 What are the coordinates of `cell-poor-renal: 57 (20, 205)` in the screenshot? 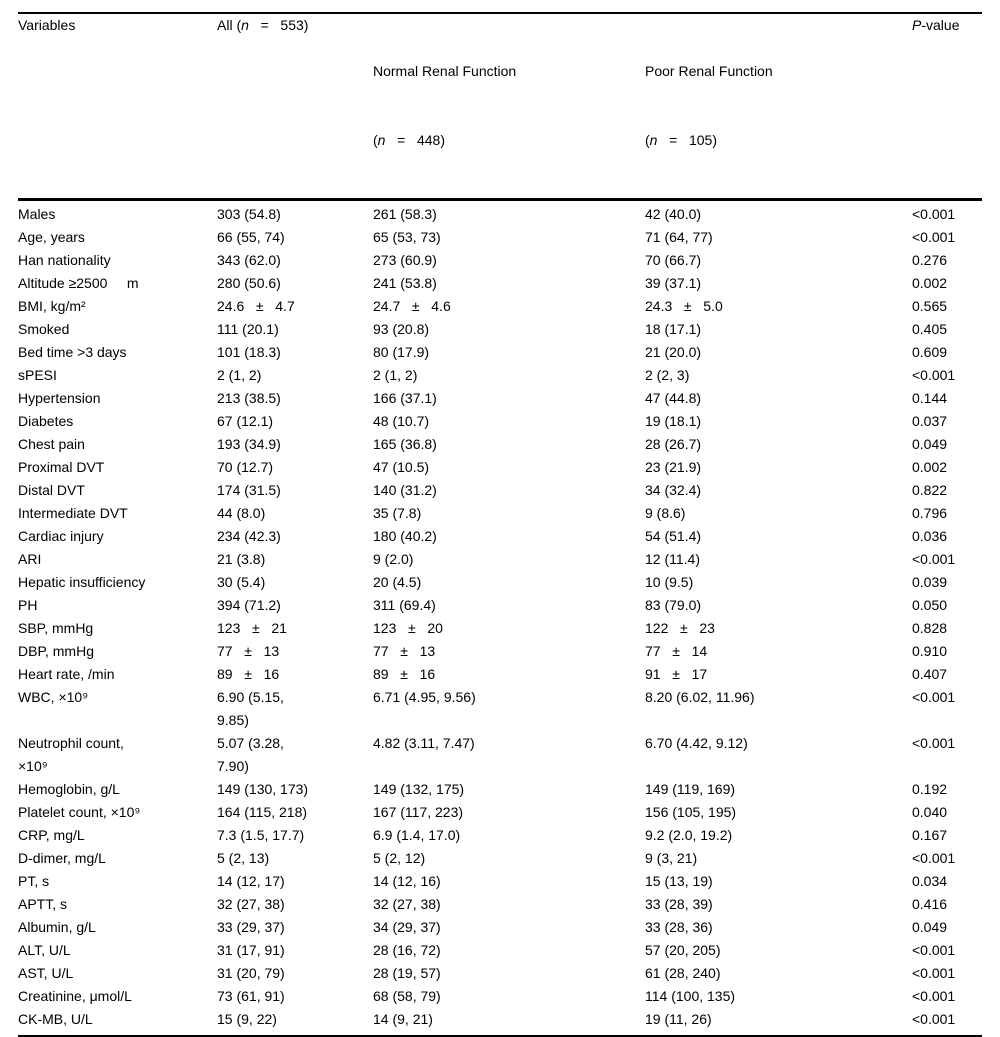 It's located at (683, 950).